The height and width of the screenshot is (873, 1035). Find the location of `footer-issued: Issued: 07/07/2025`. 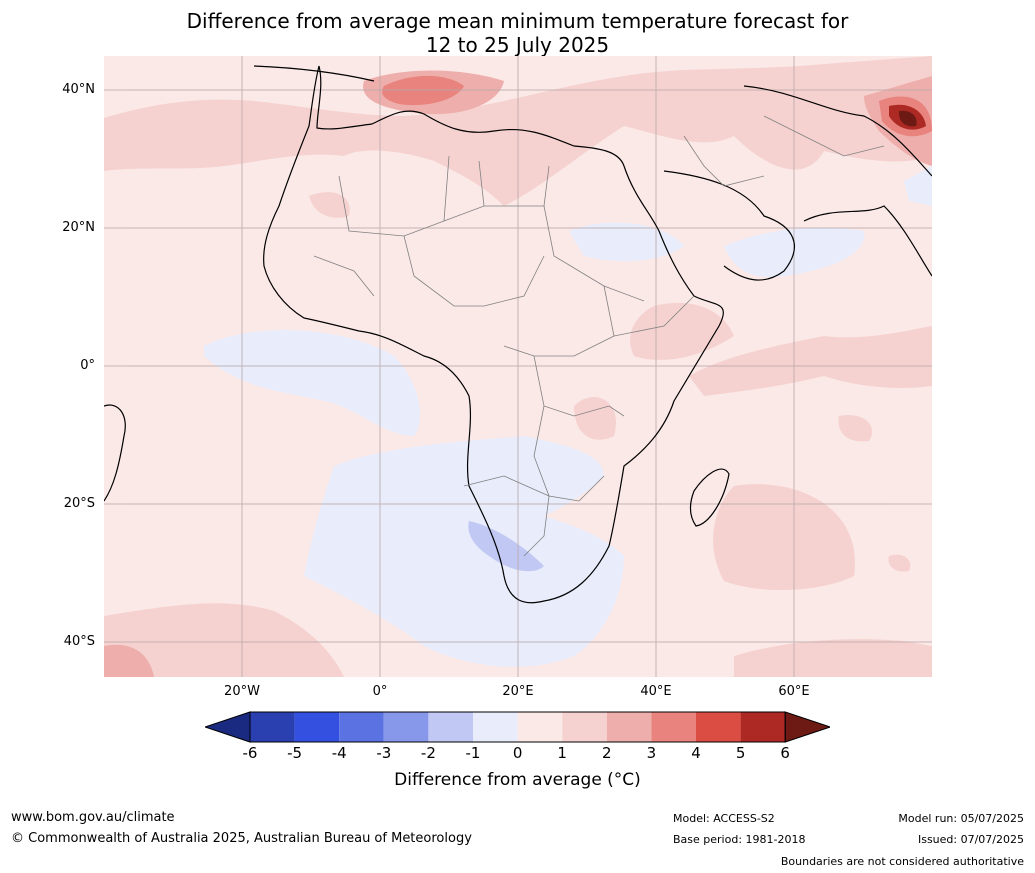

footer-issued: Issued: 07/07/2025 is located at coordinates (970, 839).